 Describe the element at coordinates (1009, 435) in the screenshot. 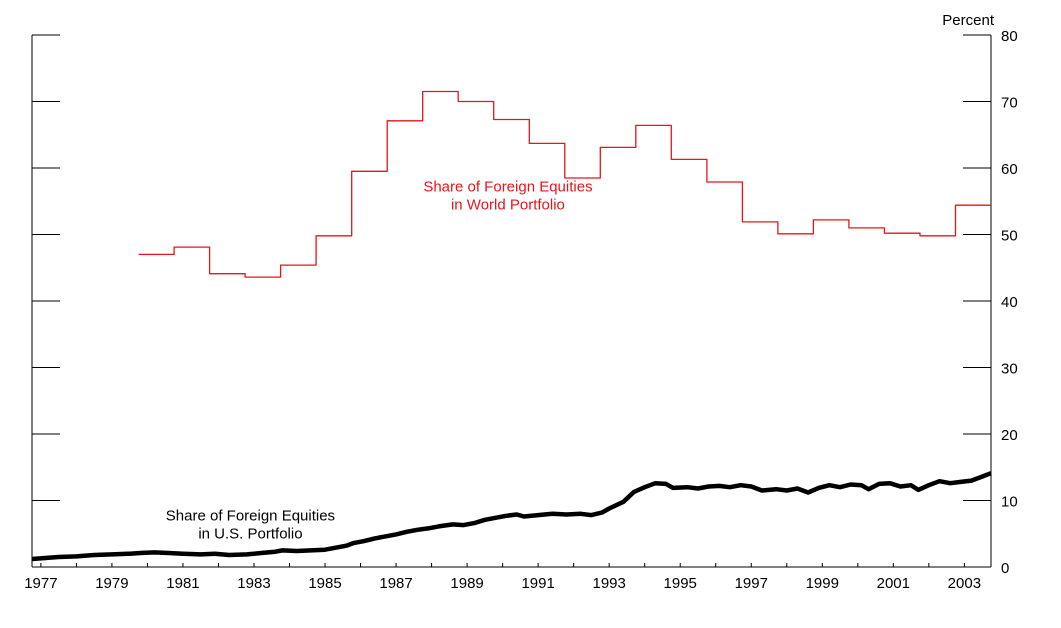

I see `y-tick-label: 20` at that location.